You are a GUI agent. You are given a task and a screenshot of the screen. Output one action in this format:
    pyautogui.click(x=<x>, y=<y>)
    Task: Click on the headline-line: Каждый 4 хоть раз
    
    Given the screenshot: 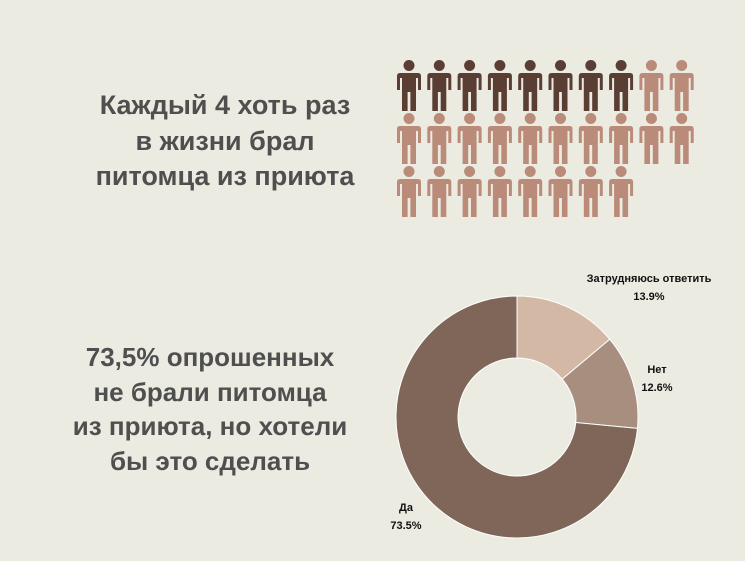 What is the action you would take?
    pyautogui.click(x=225, y=105)
    